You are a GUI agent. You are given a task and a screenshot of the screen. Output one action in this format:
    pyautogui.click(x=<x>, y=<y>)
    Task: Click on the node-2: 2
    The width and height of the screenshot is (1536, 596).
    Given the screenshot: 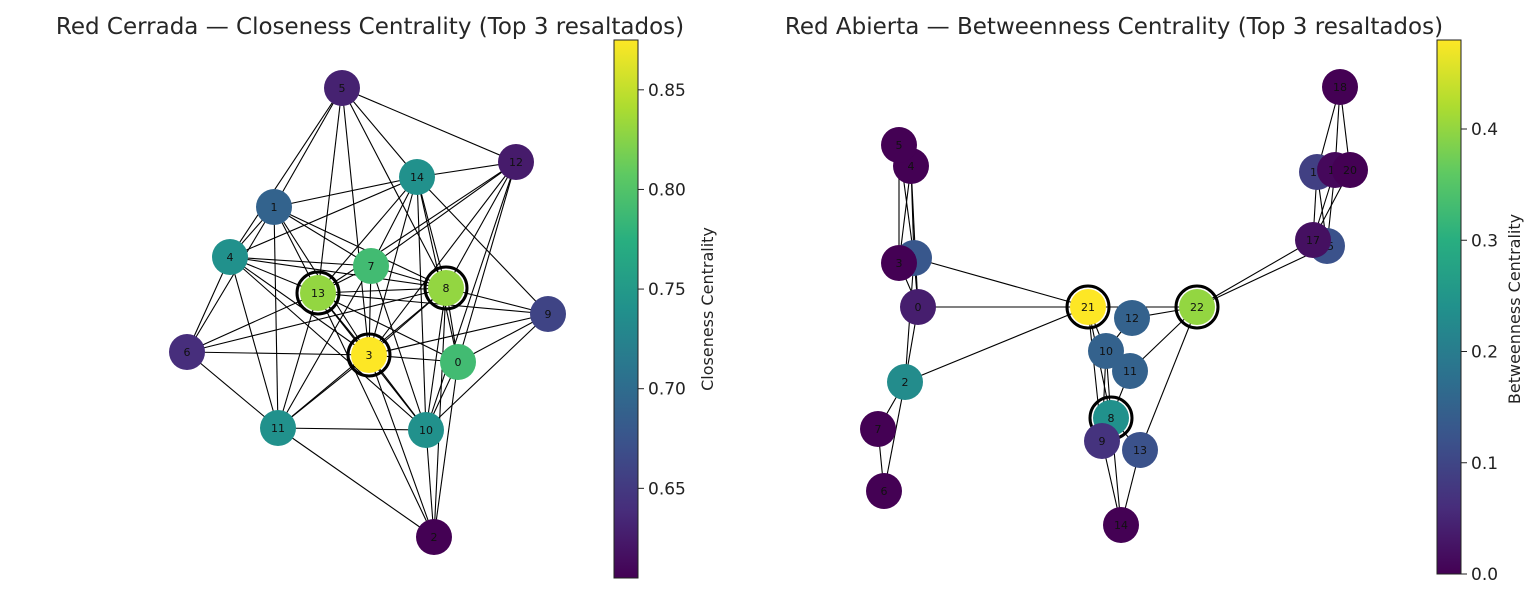 What is the action you would take?
    pyautogui.click(x=434, y=537)
    